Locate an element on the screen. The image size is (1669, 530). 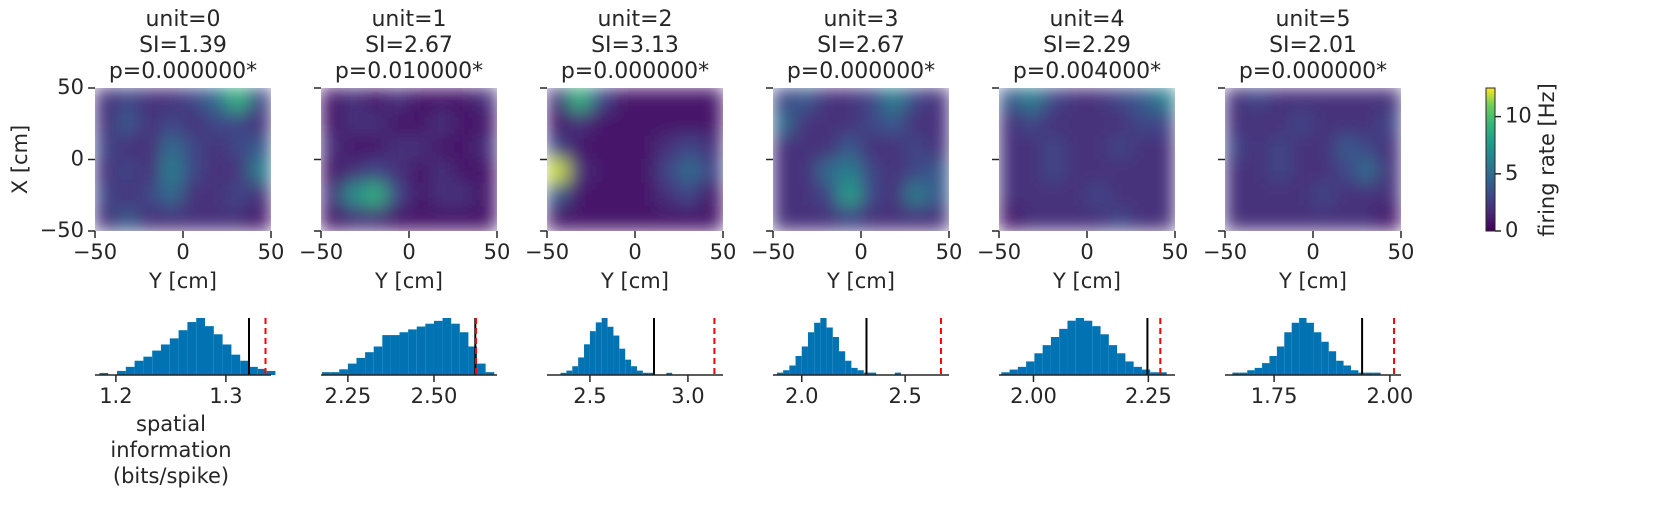
x-tick-label: 50 is located at coordinates (497, 252).